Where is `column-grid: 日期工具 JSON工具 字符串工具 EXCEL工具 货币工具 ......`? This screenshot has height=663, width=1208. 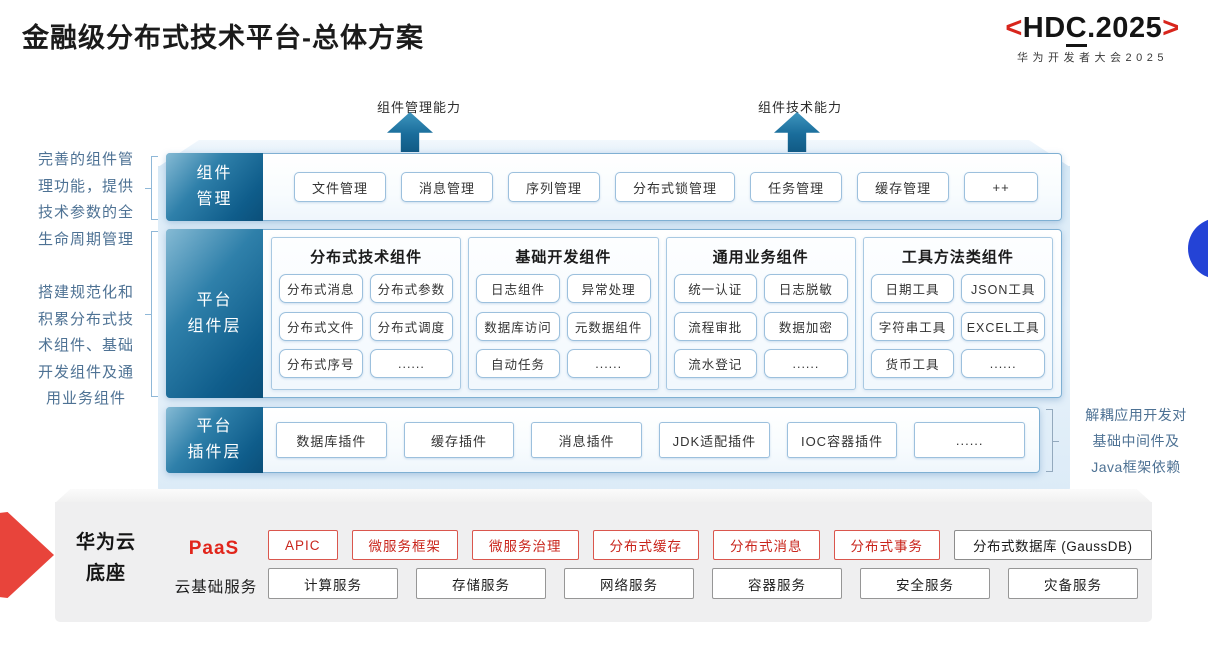 column-grid: 日期工具 JSON工具 字符串工具 EXCEL工具 货币工具 ...... is located at coordinates (958, 331).